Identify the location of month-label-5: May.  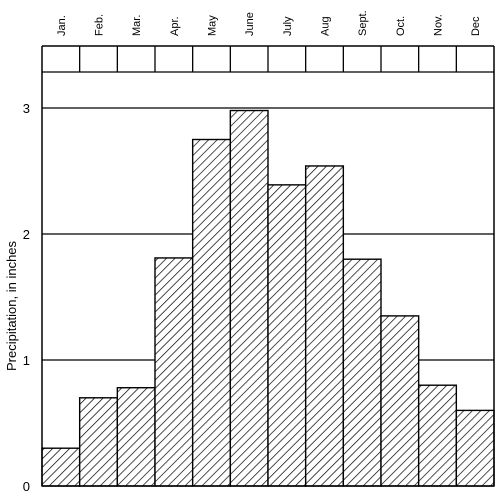
(213, 25).